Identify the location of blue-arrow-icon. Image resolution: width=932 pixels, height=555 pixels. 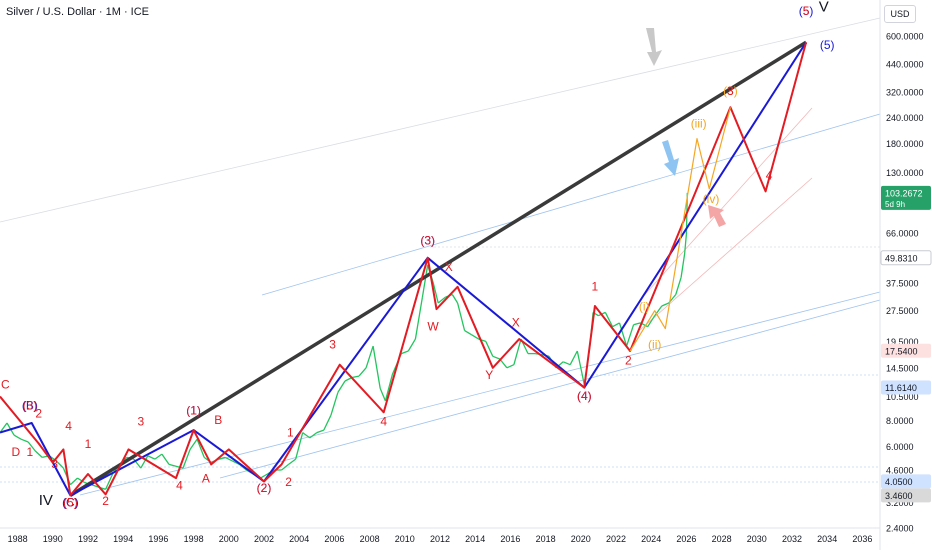
(670, 158).